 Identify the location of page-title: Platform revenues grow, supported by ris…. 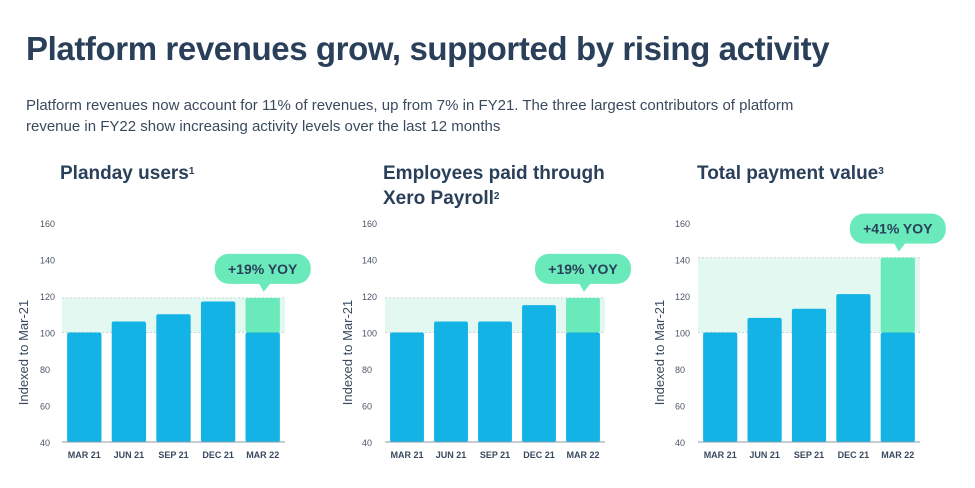
(428, 48).